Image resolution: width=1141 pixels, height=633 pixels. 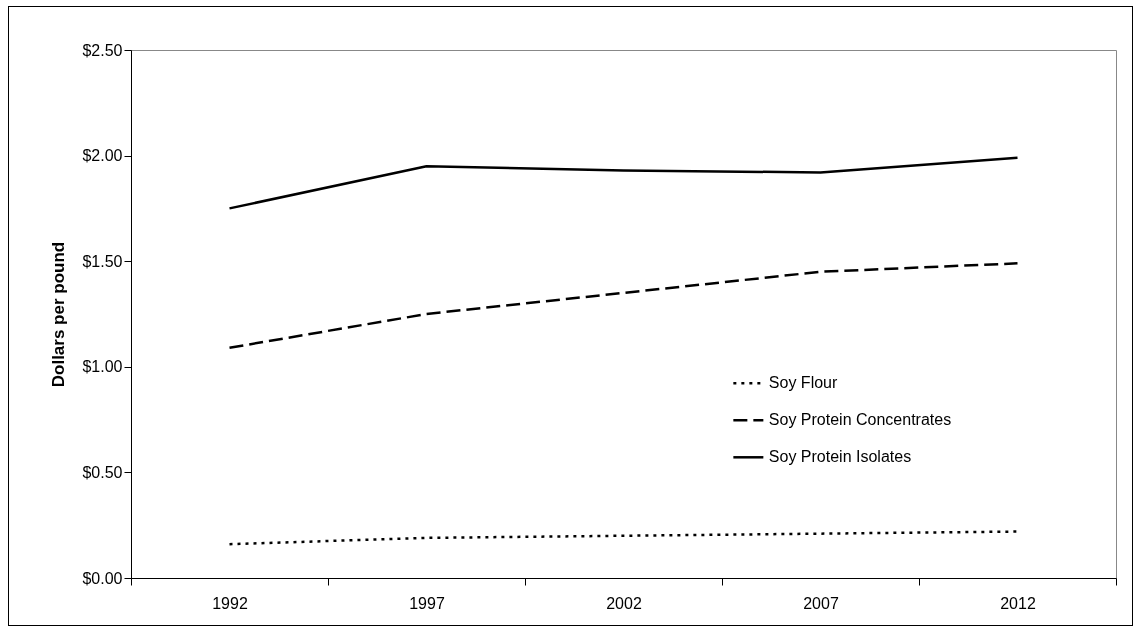 What do you see at coordinates (102, 261) in the screenshot?
I see `y-tick-label: $1.50` at bounding box center [102, 261].